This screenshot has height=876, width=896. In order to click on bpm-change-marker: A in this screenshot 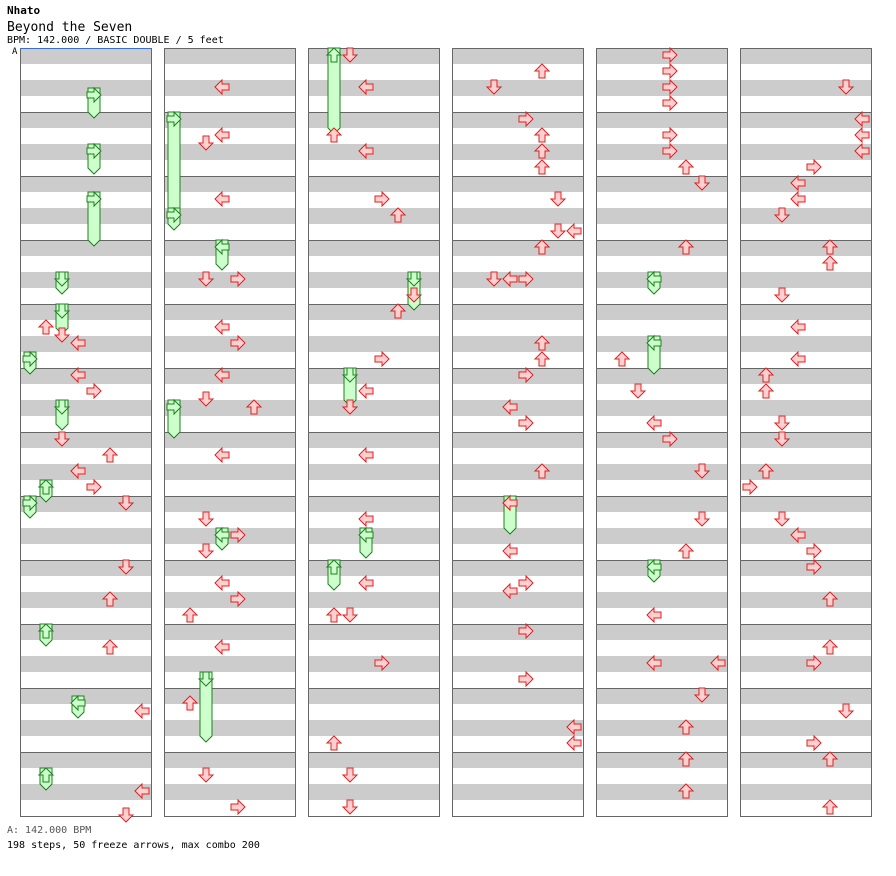, I will do `click(15, 52)`.